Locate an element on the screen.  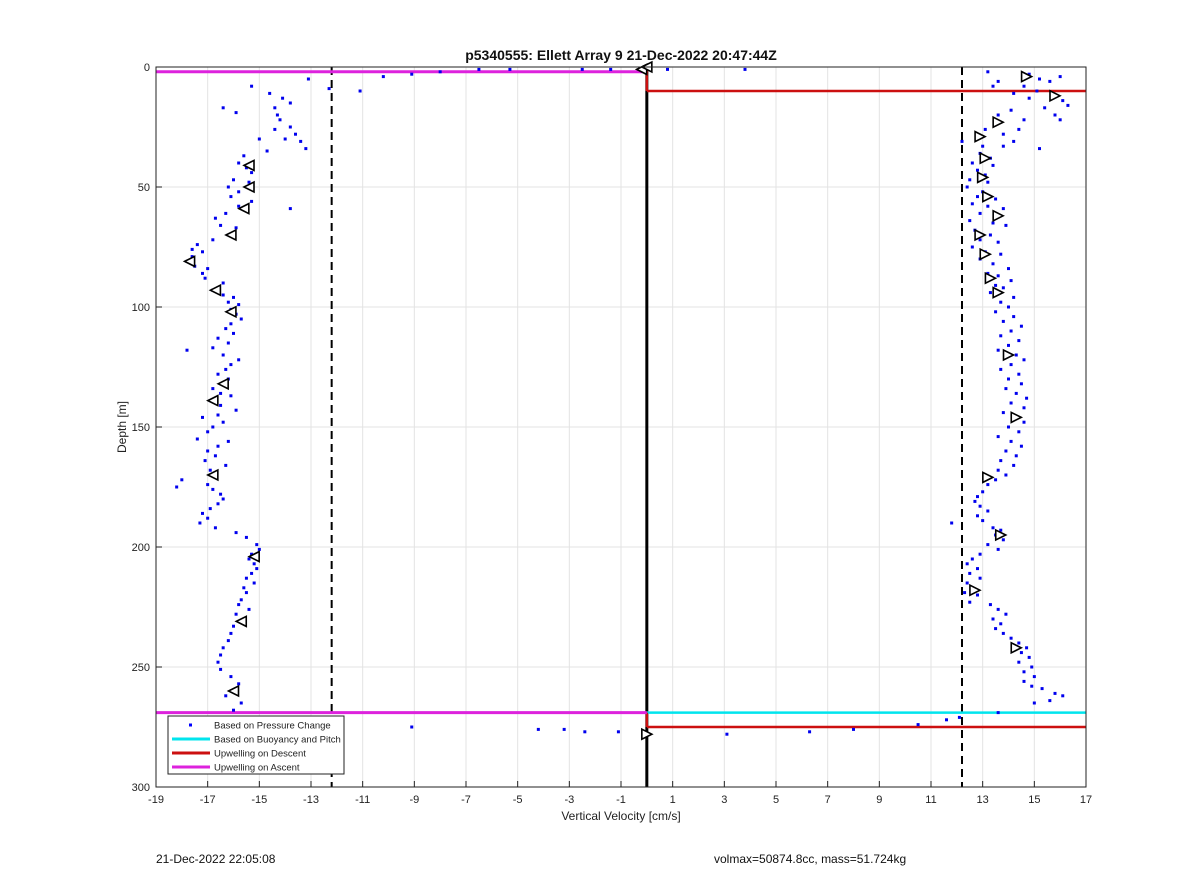
x-tick-label: -9 is located at coordinates (414, 800).